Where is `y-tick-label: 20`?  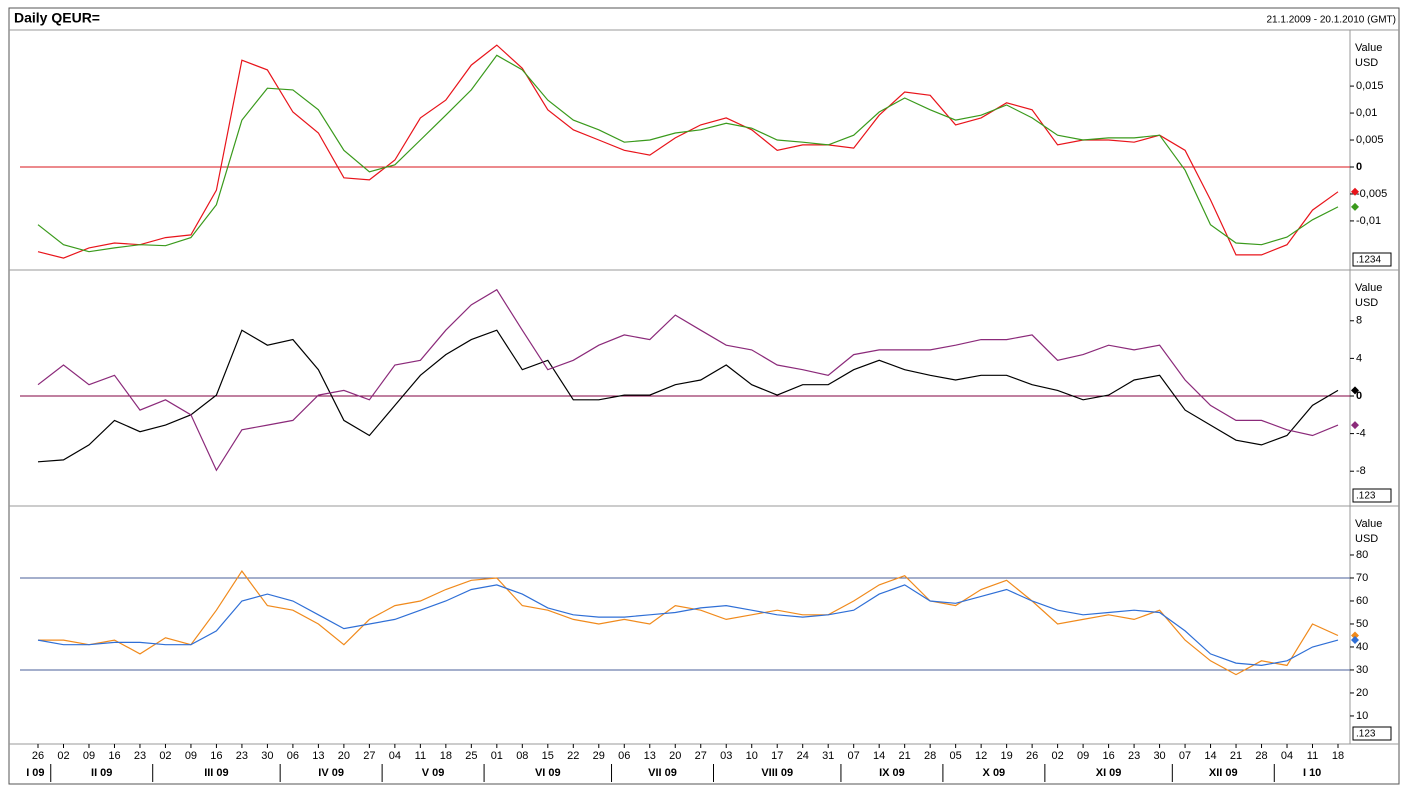
y-tick-label: 20 is located at coordinates (1362, 693).